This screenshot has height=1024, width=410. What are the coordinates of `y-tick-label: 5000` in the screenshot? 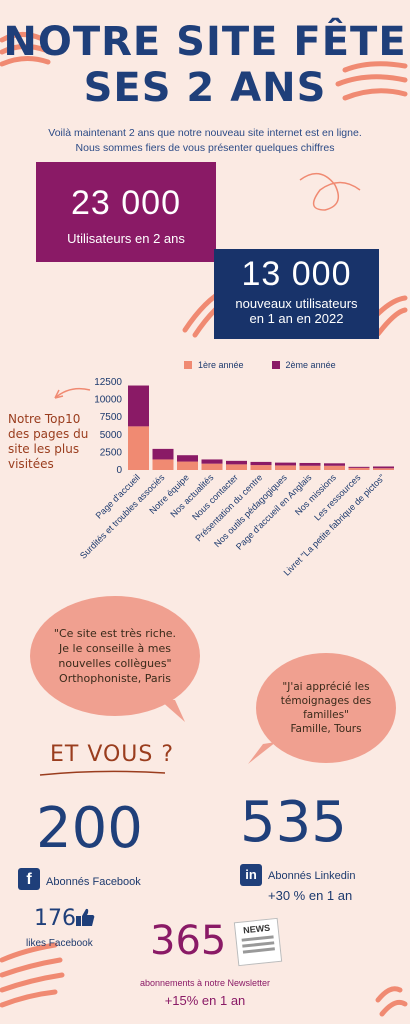 It's located at (111, 435).